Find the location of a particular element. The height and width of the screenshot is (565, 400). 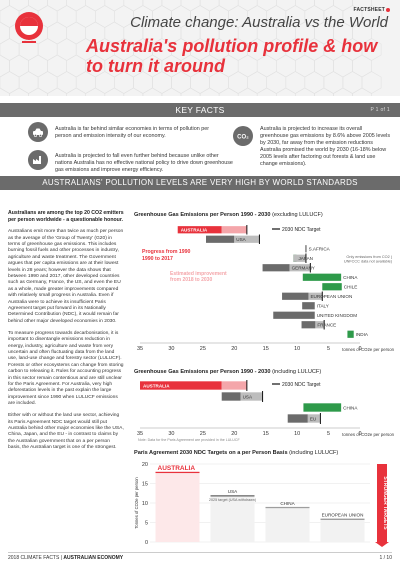

bar-2030-eu is located at coordinates (314, 418).